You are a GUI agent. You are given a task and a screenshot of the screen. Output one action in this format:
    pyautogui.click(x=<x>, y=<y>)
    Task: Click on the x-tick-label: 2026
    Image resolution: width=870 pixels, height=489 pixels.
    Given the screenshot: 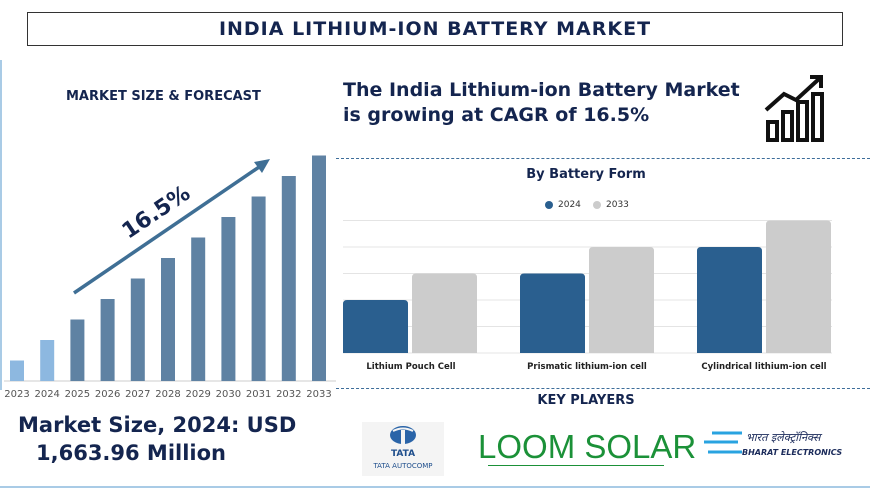 What is the action you would take?
    pyautogui.click(x=107, y=394)
    